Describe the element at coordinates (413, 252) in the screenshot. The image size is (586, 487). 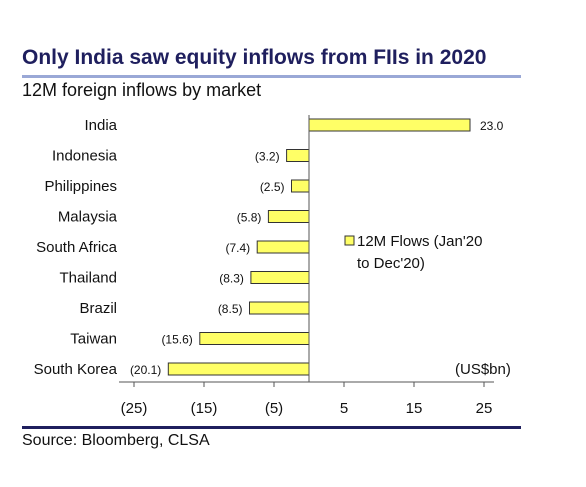
I see `legend: 12M Flows (Jan'20 to Dec'20)` at that location.